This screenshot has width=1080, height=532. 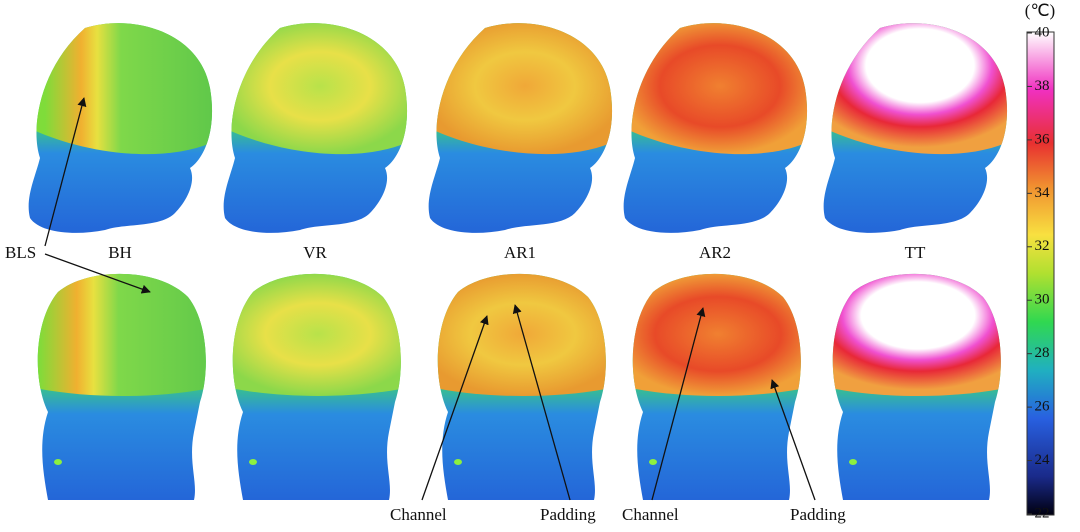 What do you see at coordinates (1042, 32) in the screenshot?
I see `tick-label: 40` at bounding box center [1042, 32].